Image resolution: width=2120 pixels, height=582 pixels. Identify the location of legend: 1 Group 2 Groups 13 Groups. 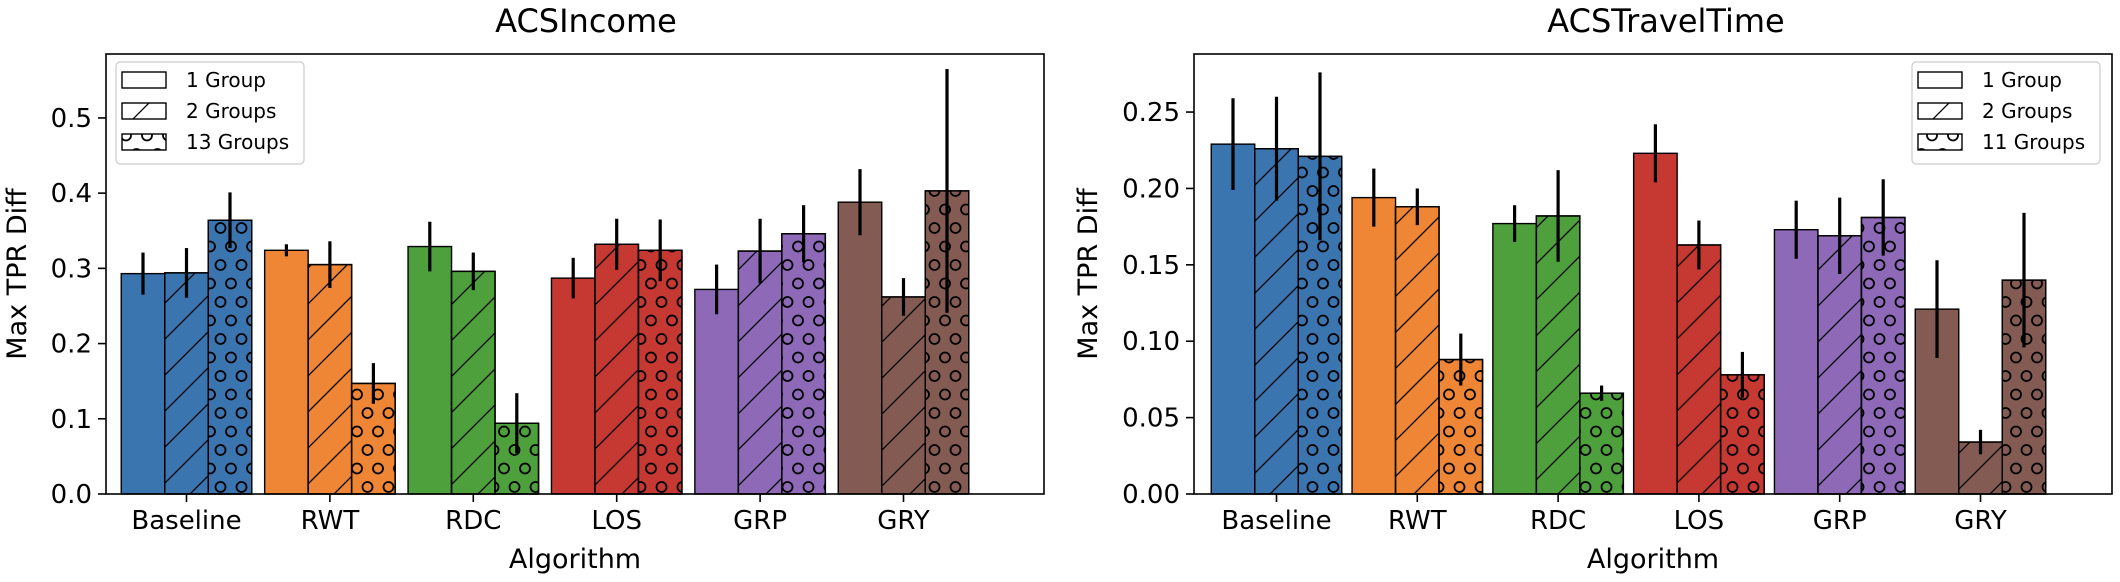
(210, 113).